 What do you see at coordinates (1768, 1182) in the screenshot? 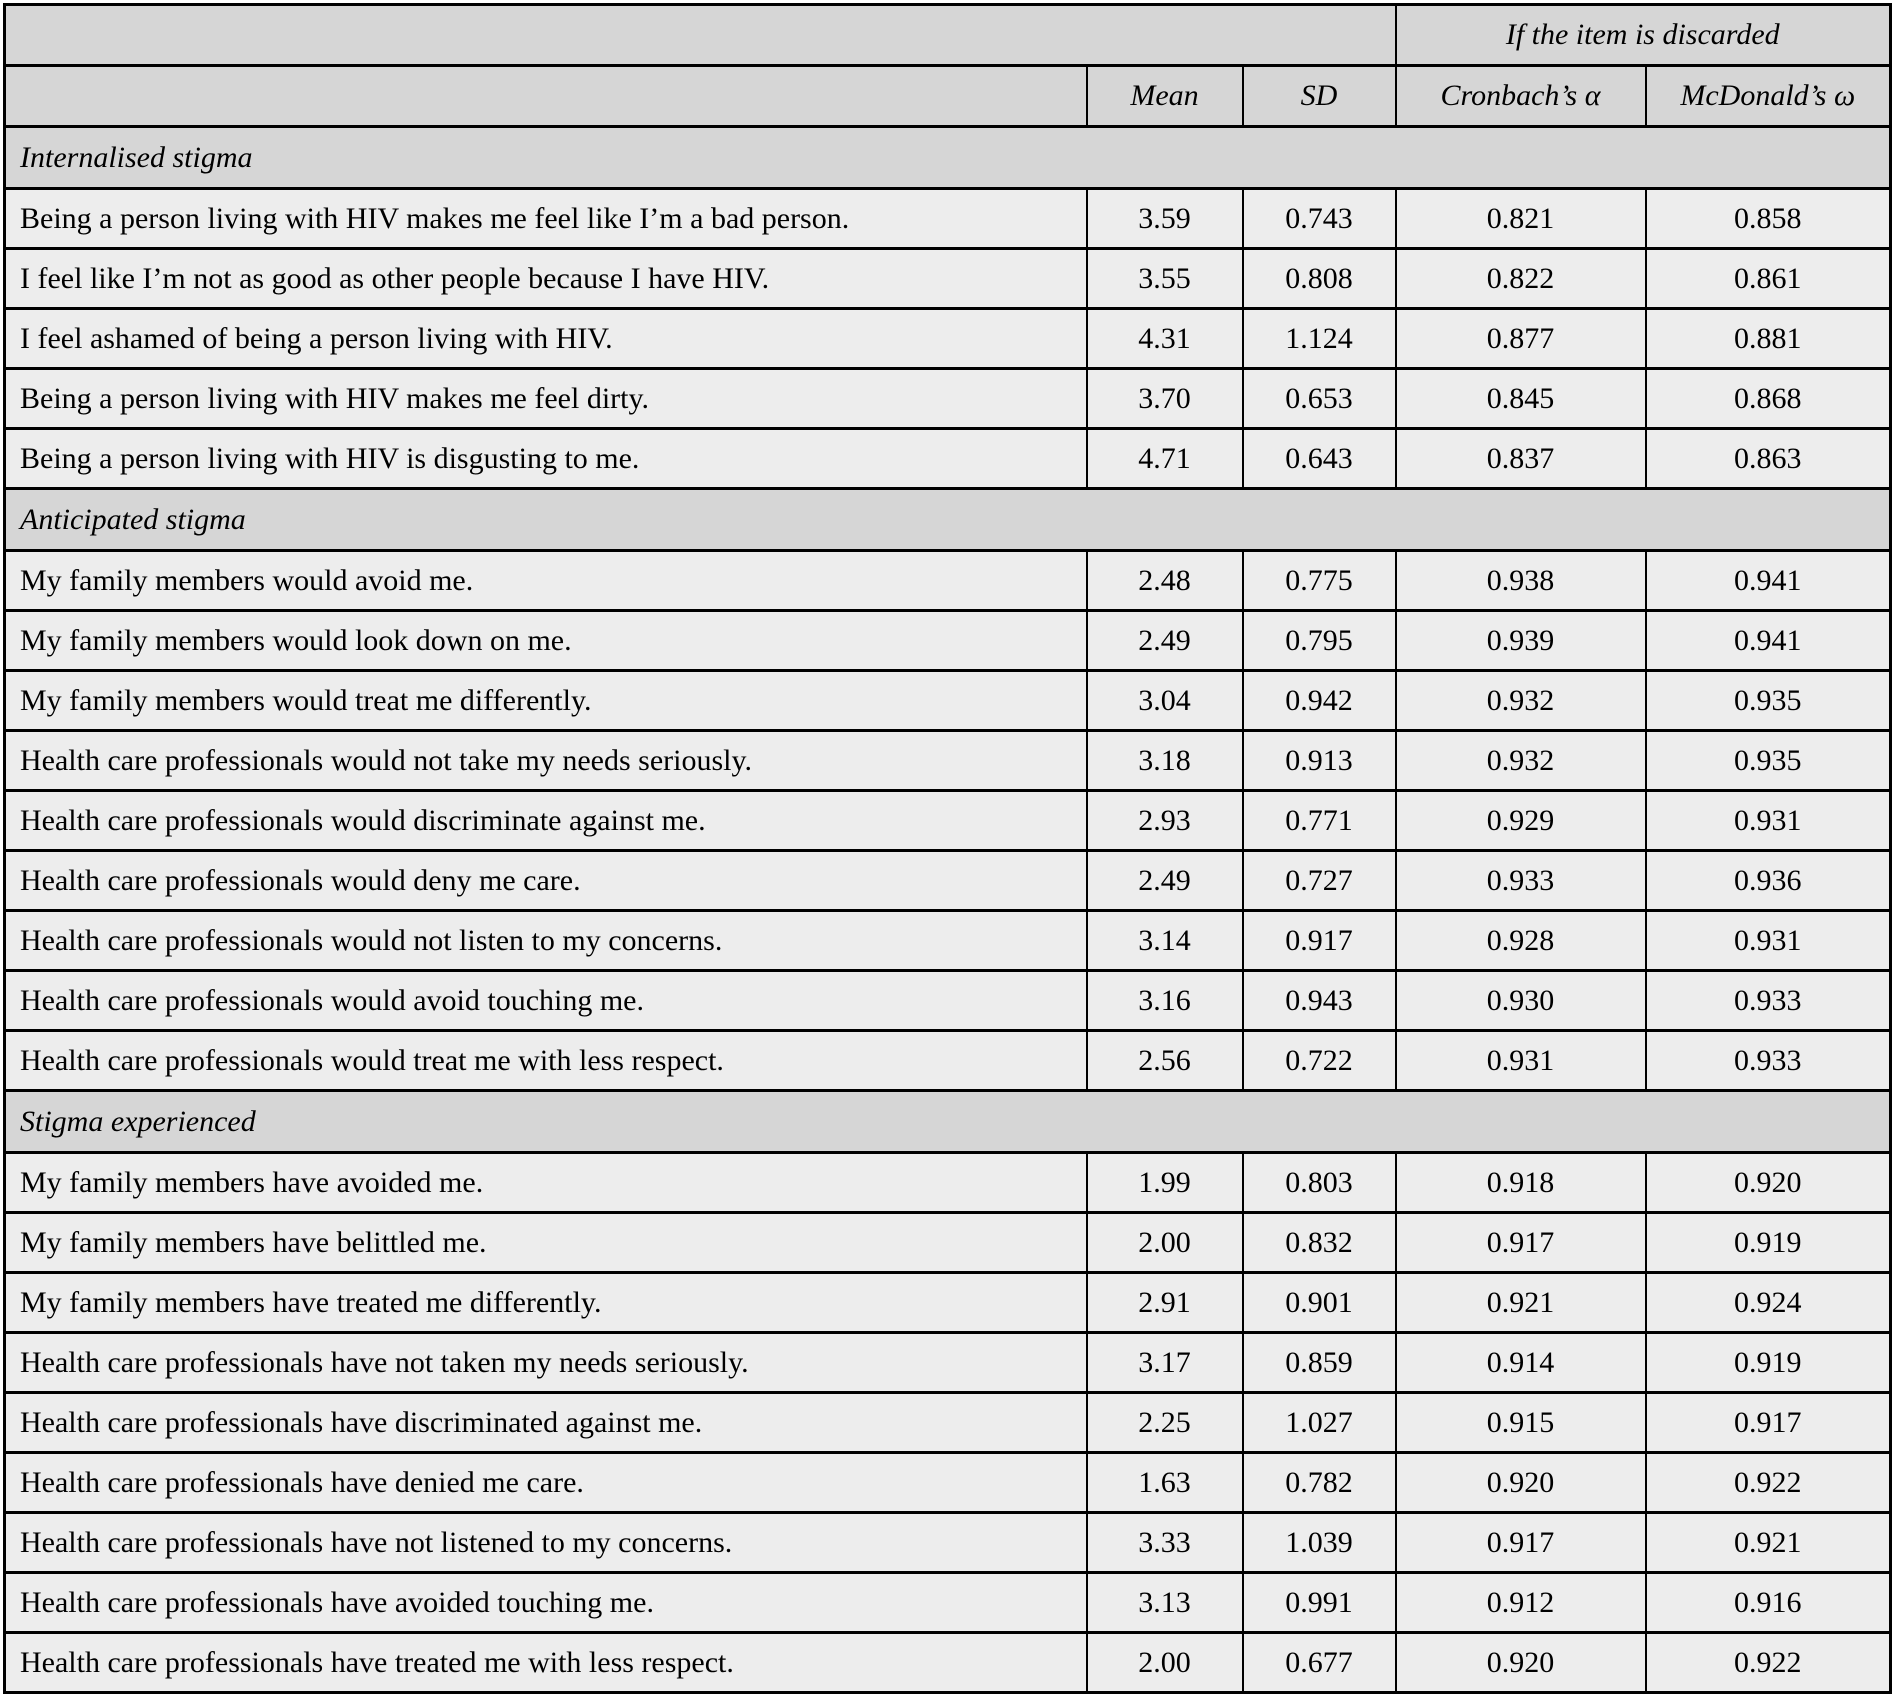
I see `omega-cell: 0.920` at bounding box center [1768, 1182].